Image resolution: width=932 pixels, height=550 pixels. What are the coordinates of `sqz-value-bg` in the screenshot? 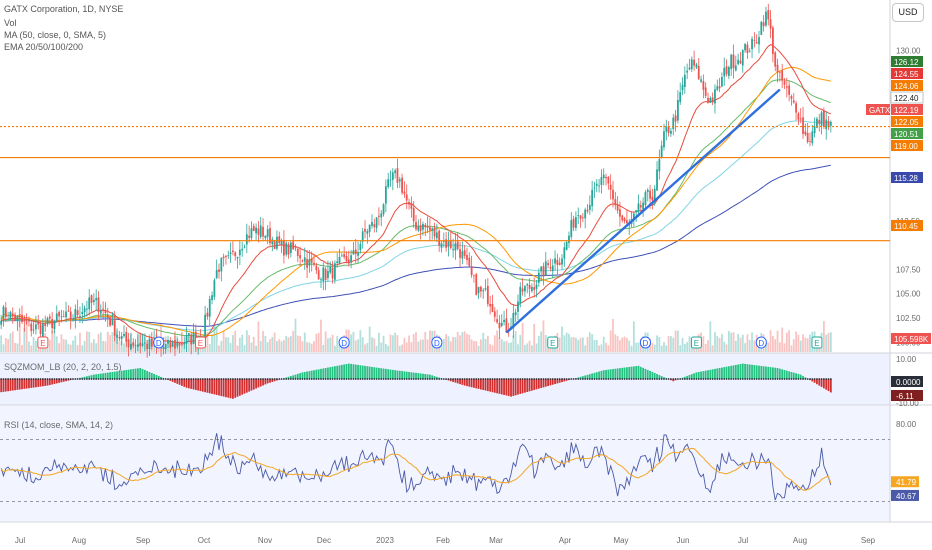 It's located at (907, 381).